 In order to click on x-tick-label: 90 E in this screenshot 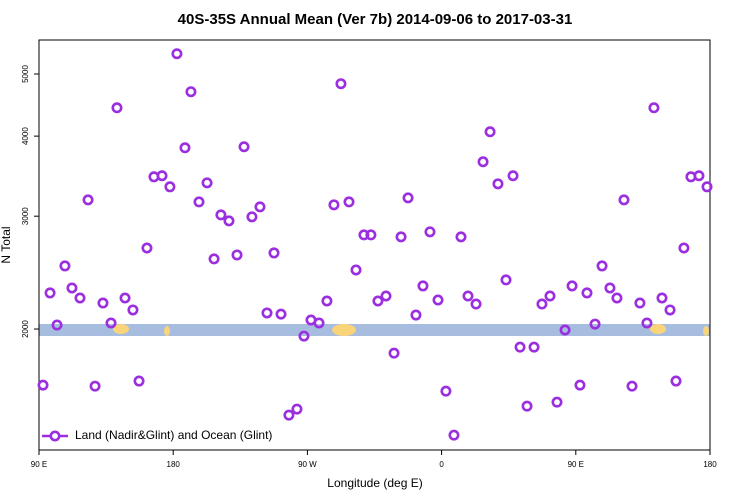, I will do `click(39, 464)`.